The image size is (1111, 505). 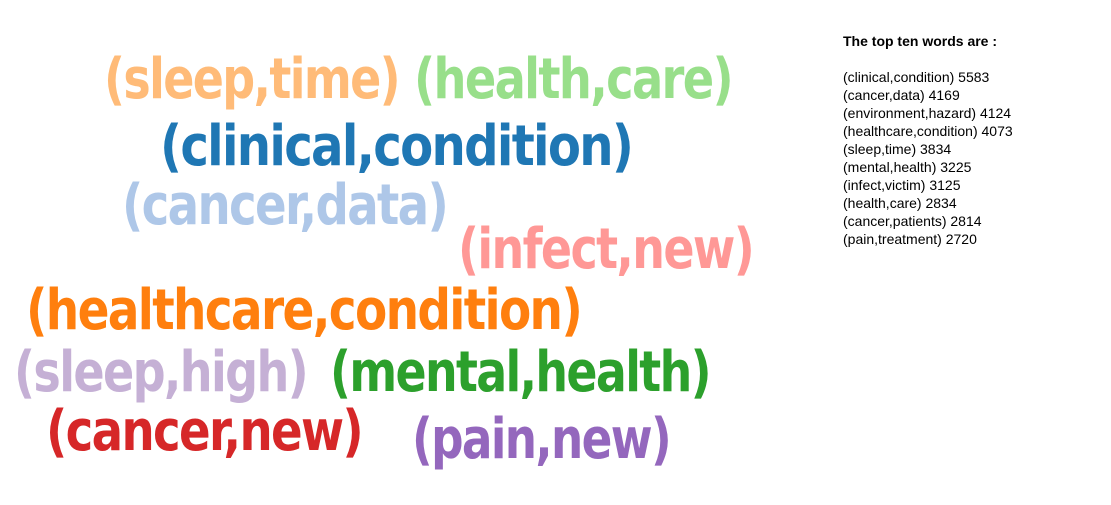 I want to click on word-cloud-term: (infect,new), so click(x=606, y=249).